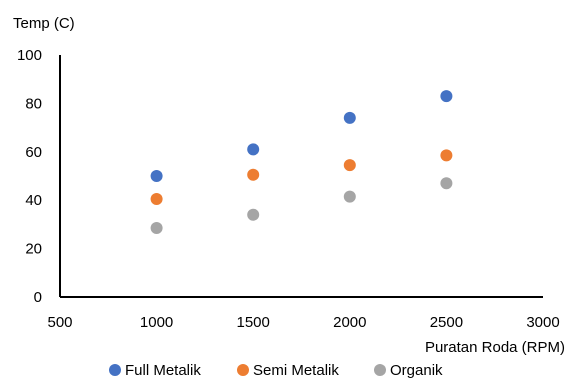 The height and width of the screenshot is (383, 574). I want to click on y-axis-ticks: 0 20 40 60 80 100, so click(29, 176).